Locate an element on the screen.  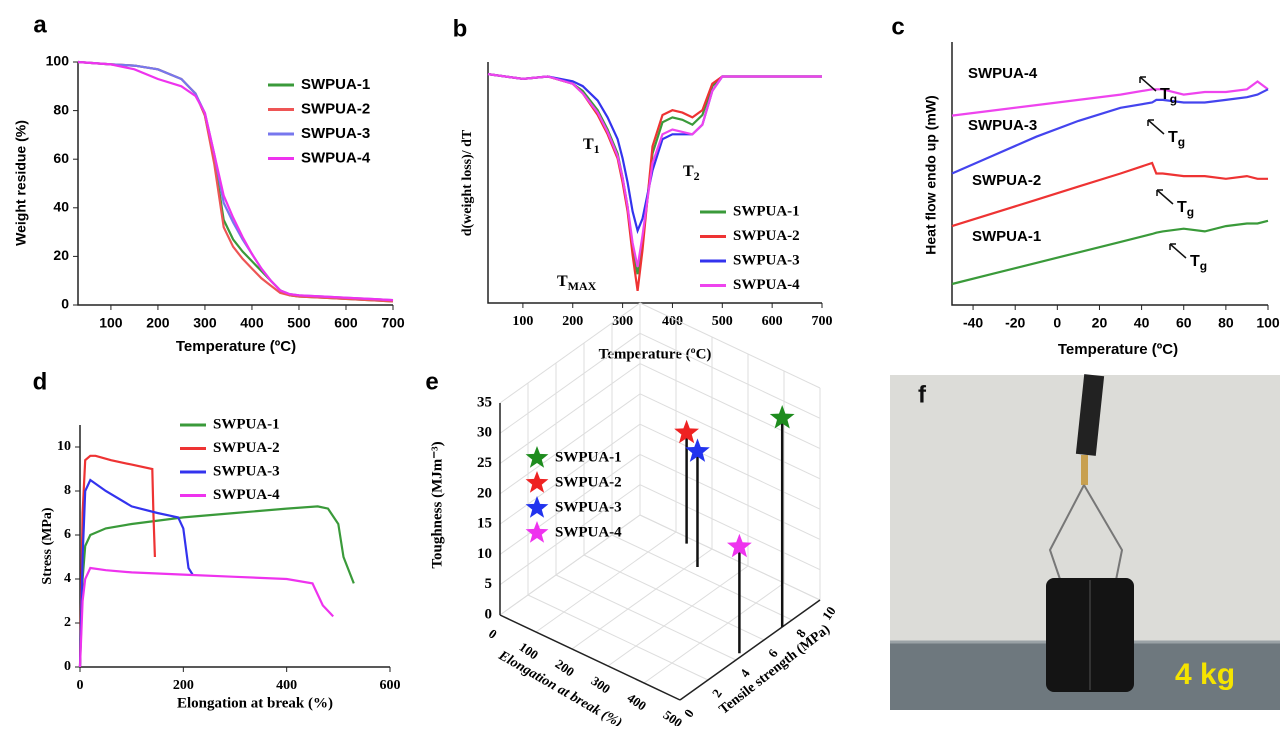
y-axis-label: d(weight loss)/ dT is located at coordinates (467, 182).